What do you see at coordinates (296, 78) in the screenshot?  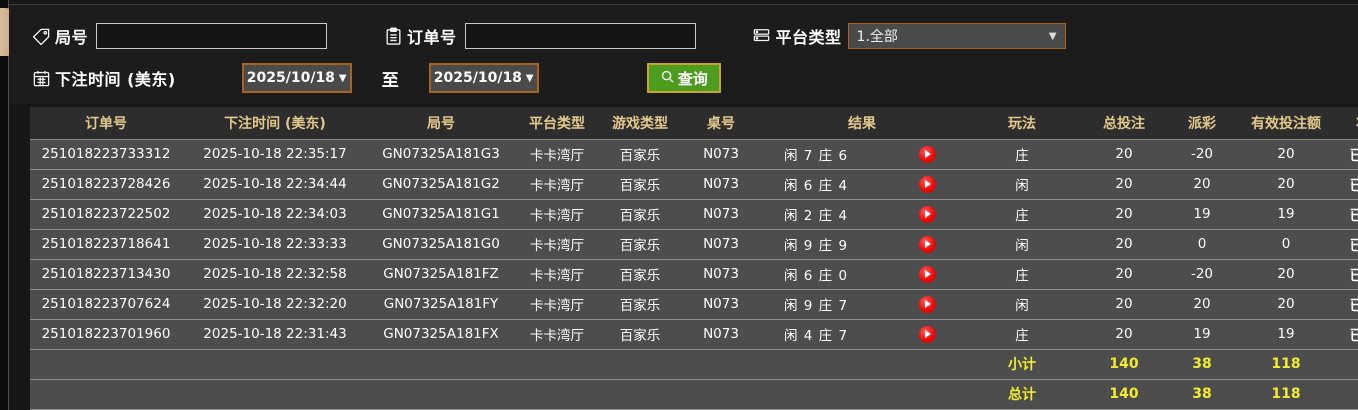 I see `date-from-picker: 2025/10/18 ▼` at bounding box center [296, 78].